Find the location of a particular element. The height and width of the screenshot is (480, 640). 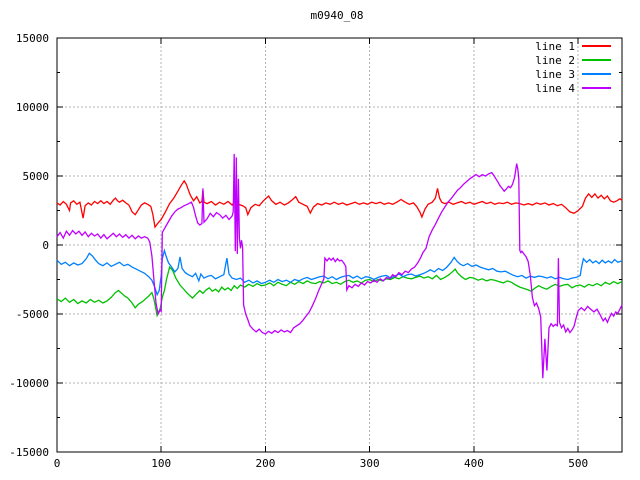

legend-label: line 4 is located at coordinates (555, 88).